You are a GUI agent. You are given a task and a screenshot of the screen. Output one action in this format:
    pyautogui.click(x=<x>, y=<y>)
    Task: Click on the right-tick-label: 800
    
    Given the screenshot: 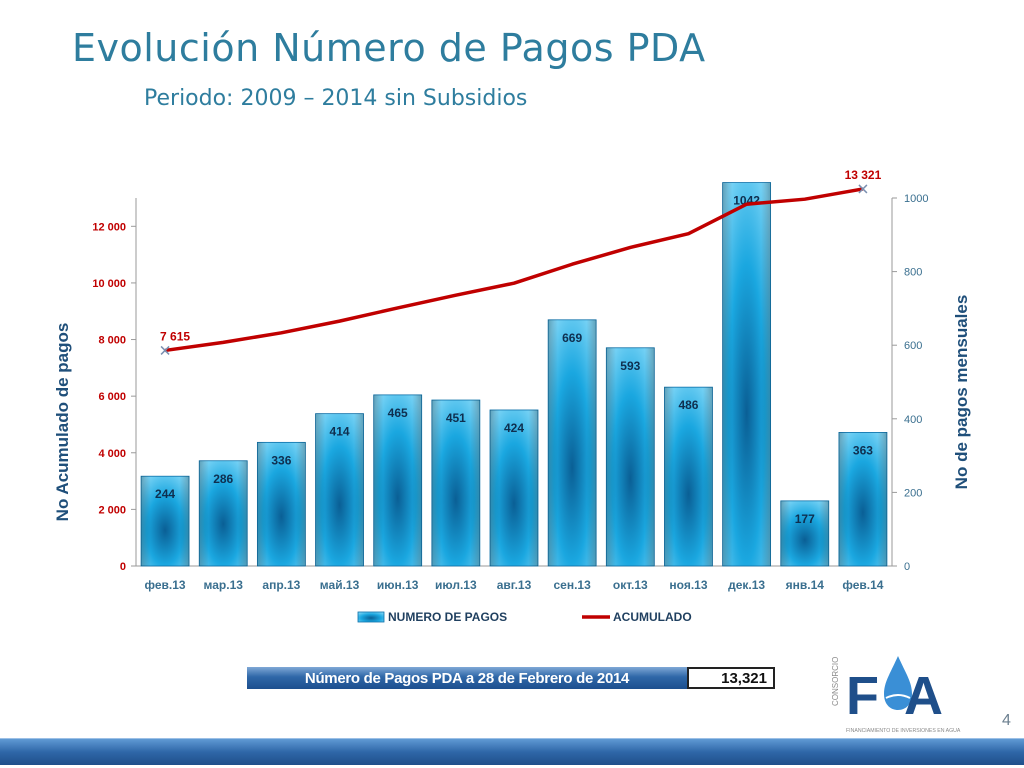 What is the action you would take?
    pyautogui.click(x=913, y=273)
    